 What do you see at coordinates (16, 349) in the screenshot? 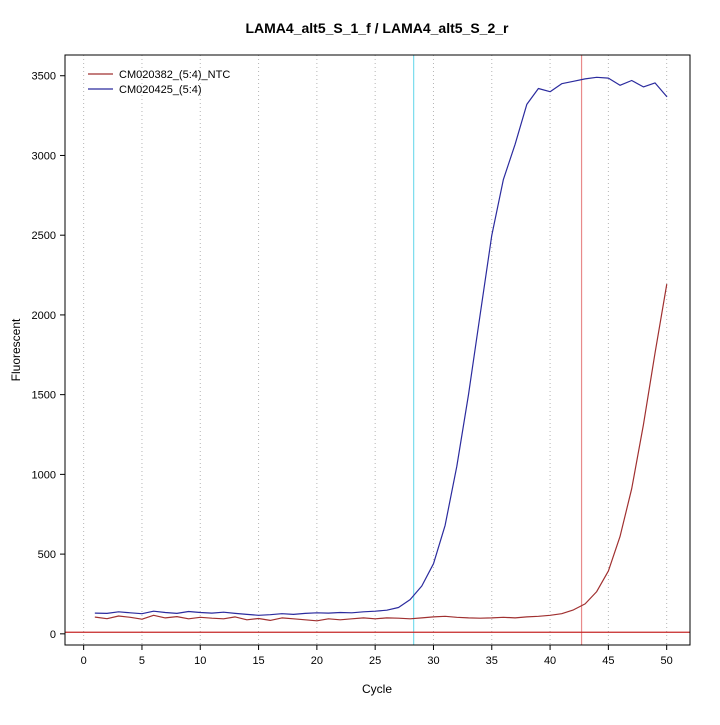
I see `y-axis-label: Fluorescent` at bounding box center [16, 349].